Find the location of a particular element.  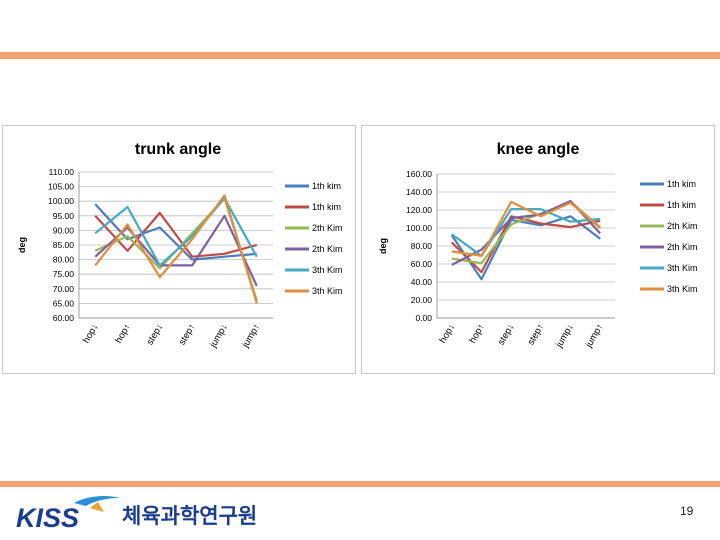

chart2-xtick-label: step↑ is located at coordinates (536, 334).